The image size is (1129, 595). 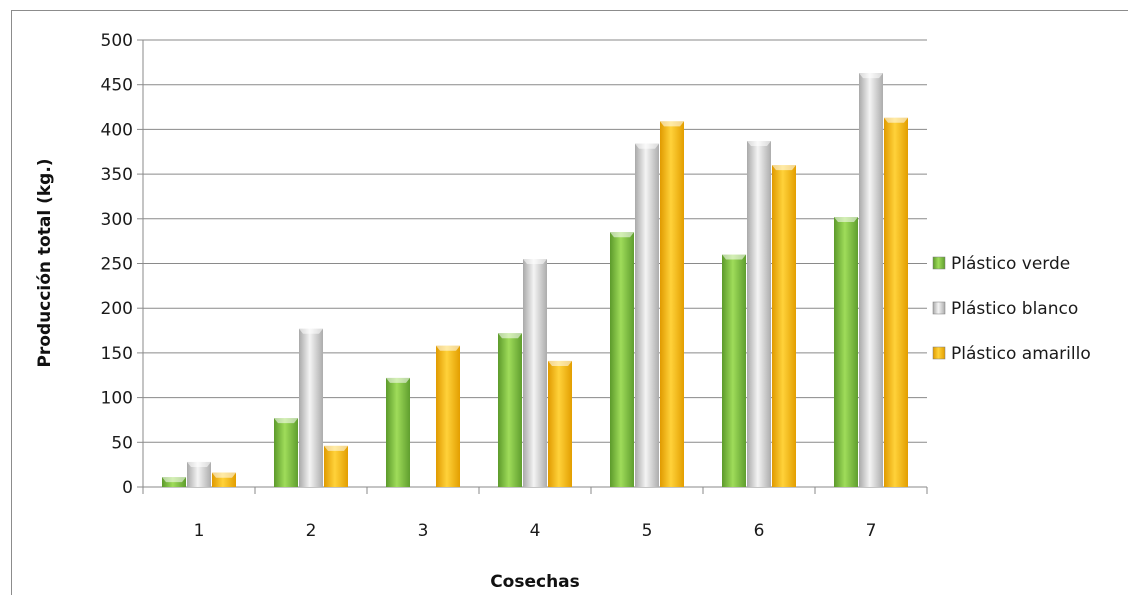 What do you see at coordinates (117, 175) in the screenshot?
I see `y-tick-label: 350` at bounding box center [117, 175].